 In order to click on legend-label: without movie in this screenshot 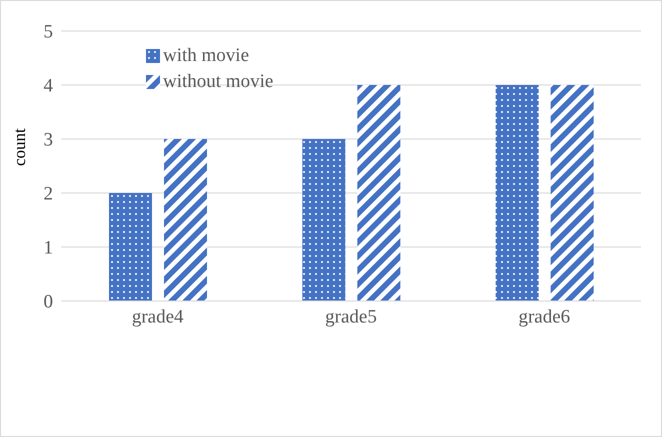, I will do `click(218, 82)`.